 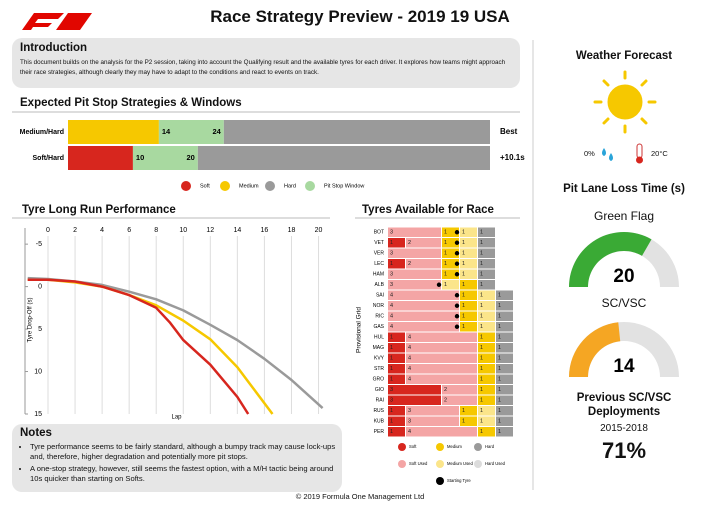 What do you see at coordinates (54, 48) in the screenshot?
I see `intro-title: Introduction` at bounding box center [54, 48].